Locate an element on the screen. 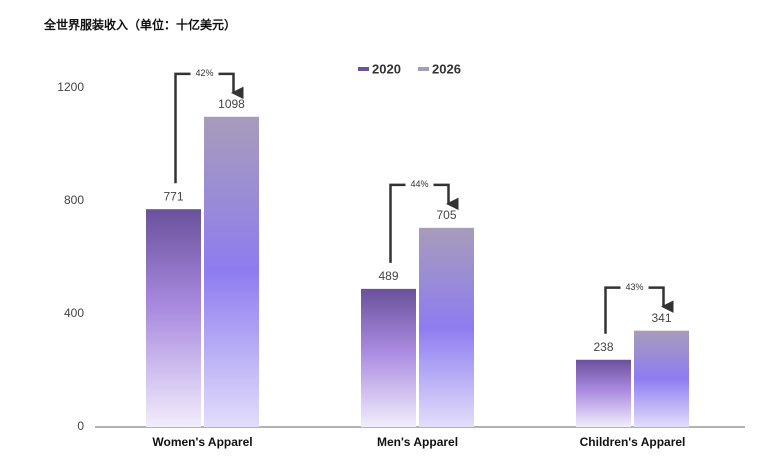 The width and height of the screenshot is (762, 470). annotation: 43% is located at coordinates (634, 287).